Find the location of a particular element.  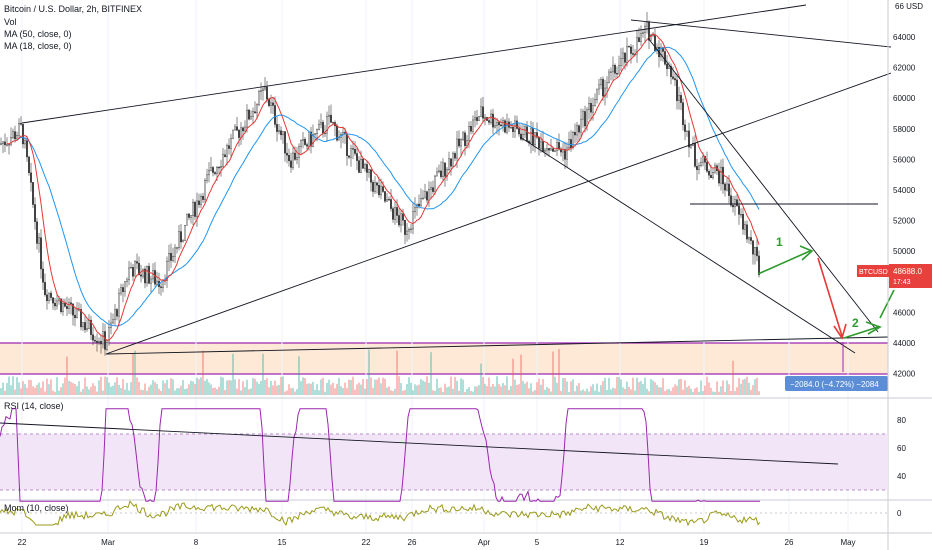

indicator-ma50: MA (50, close, 0) is located at coordinates (38, 34).